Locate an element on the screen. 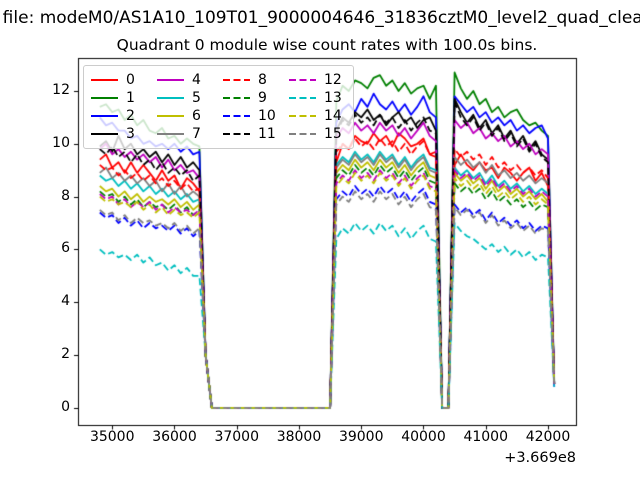  legend-item: 3 is located at coordinates (119, 134).